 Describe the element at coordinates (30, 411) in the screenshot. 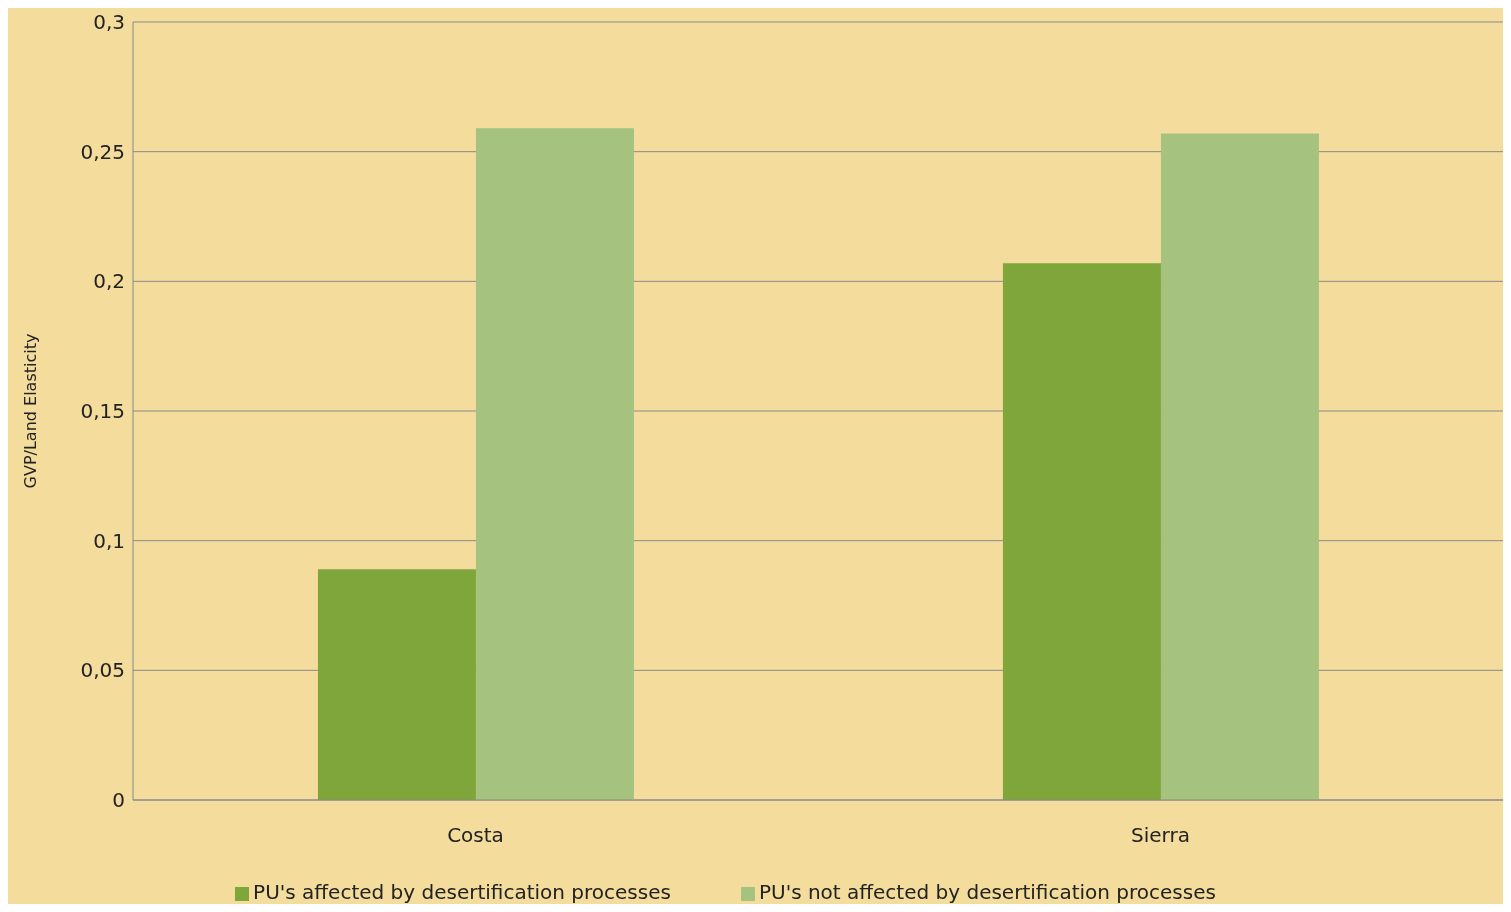

I see `y-axis-title: GVP/Land Elasticity` at that location.